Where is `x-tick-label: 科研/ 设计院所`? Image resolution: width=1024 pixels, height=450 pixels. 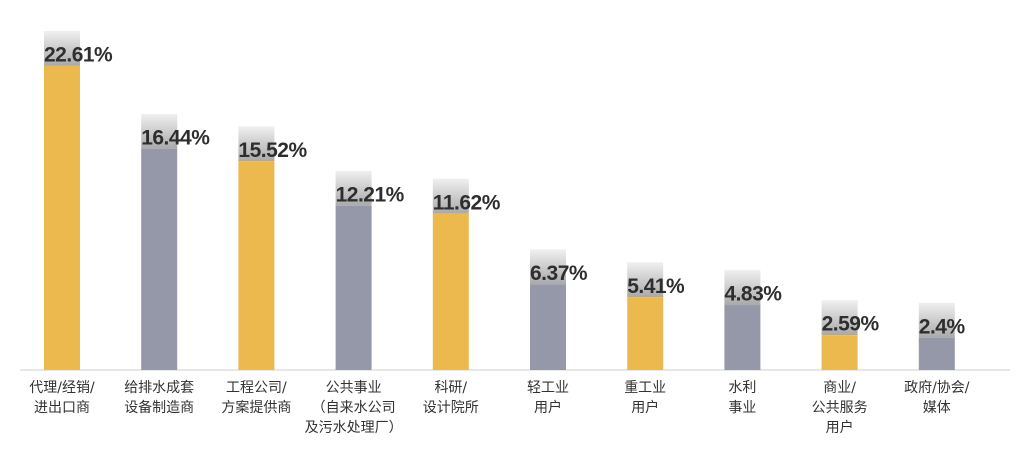
x-tick-label: 科研/ 设计院所 is located at coordinates (450, 398).